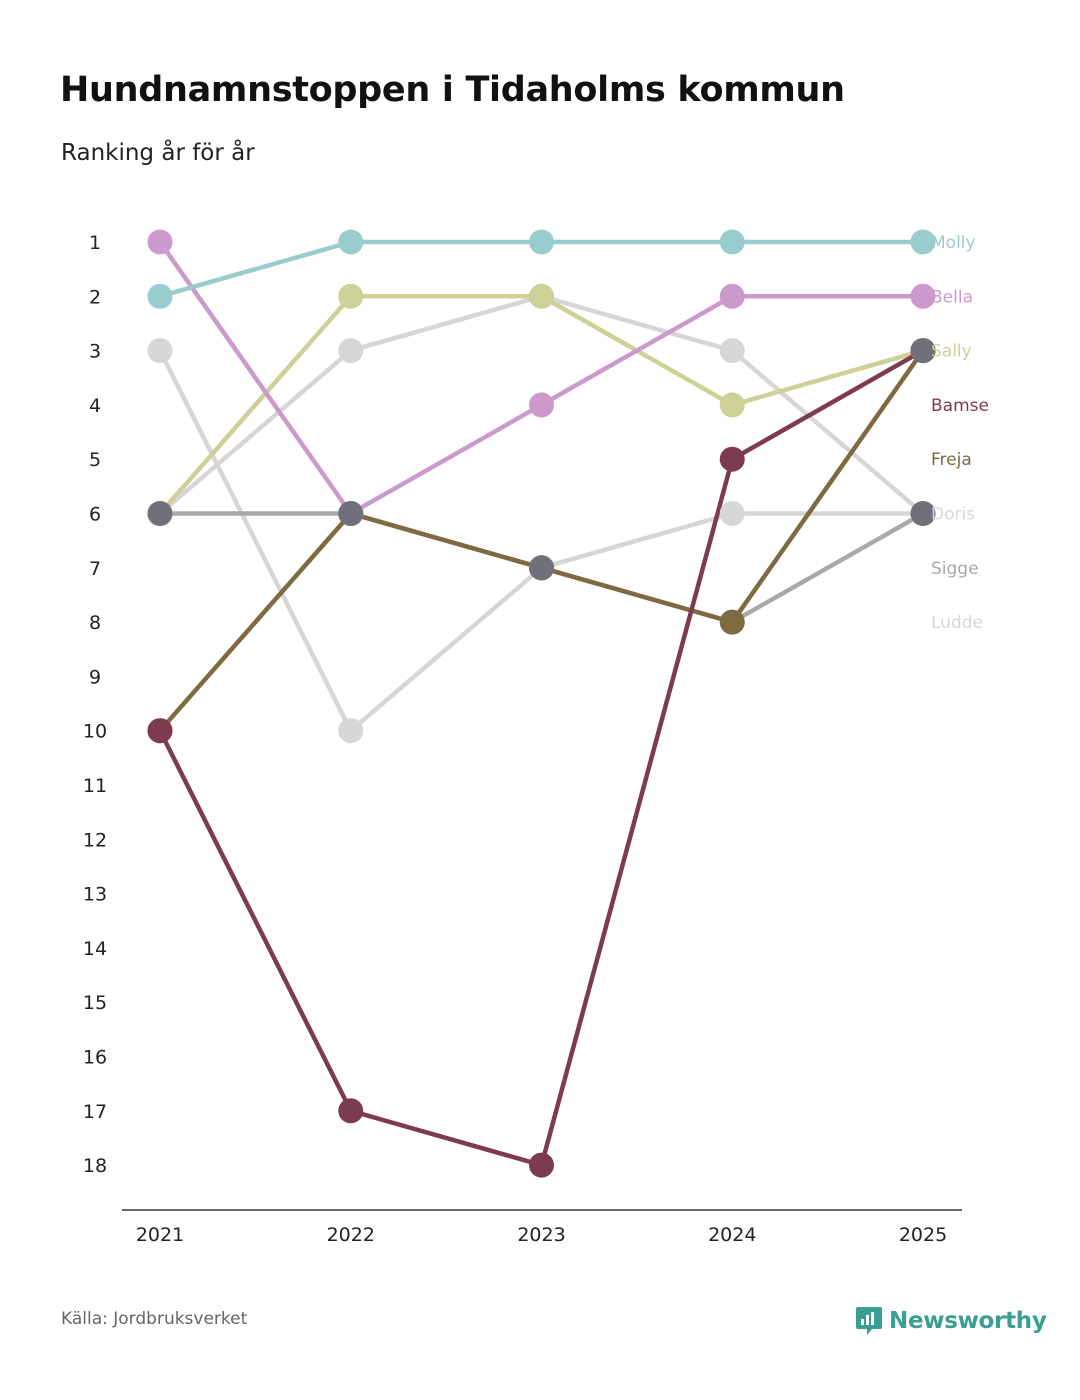 This screenshot has width=1080, height=1400. Describe the element at coordinates (158, 153) in the screenshot. I see `chart-subtitle: Ranking år för år` at that location.